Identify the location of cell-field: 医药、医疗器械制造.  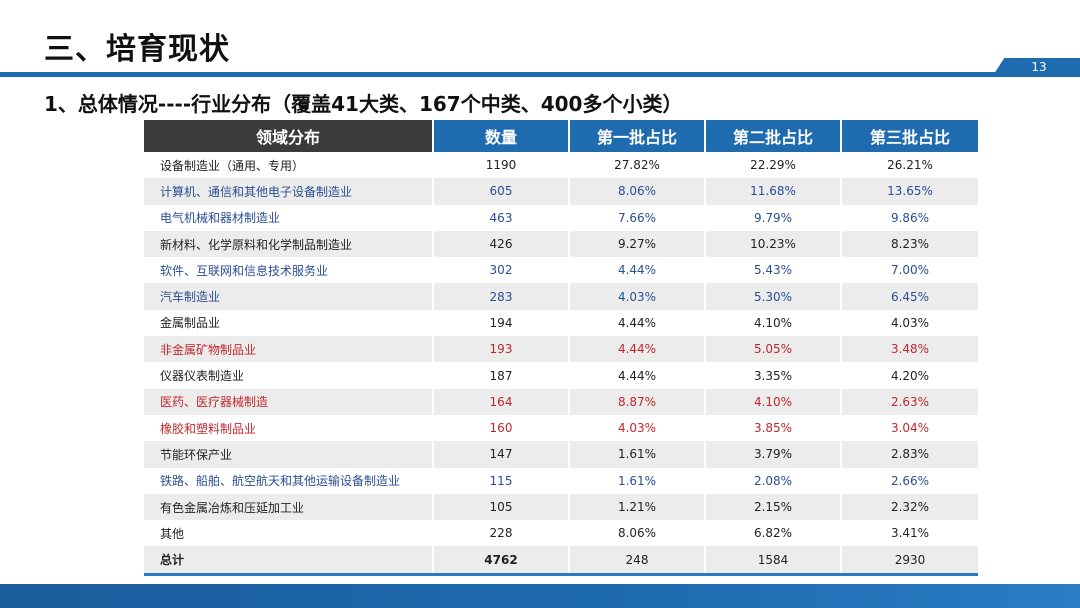
(289, 401).